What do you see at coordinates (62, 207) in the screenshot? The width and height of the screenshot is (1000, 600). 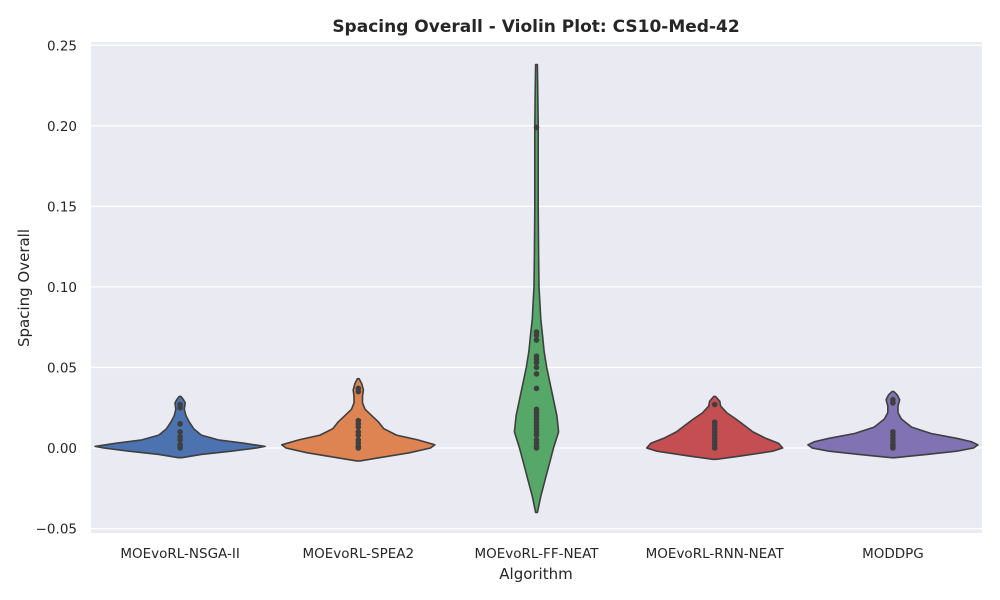 I see `y-tick-label: 0.15` at bounding box center [62, 207].